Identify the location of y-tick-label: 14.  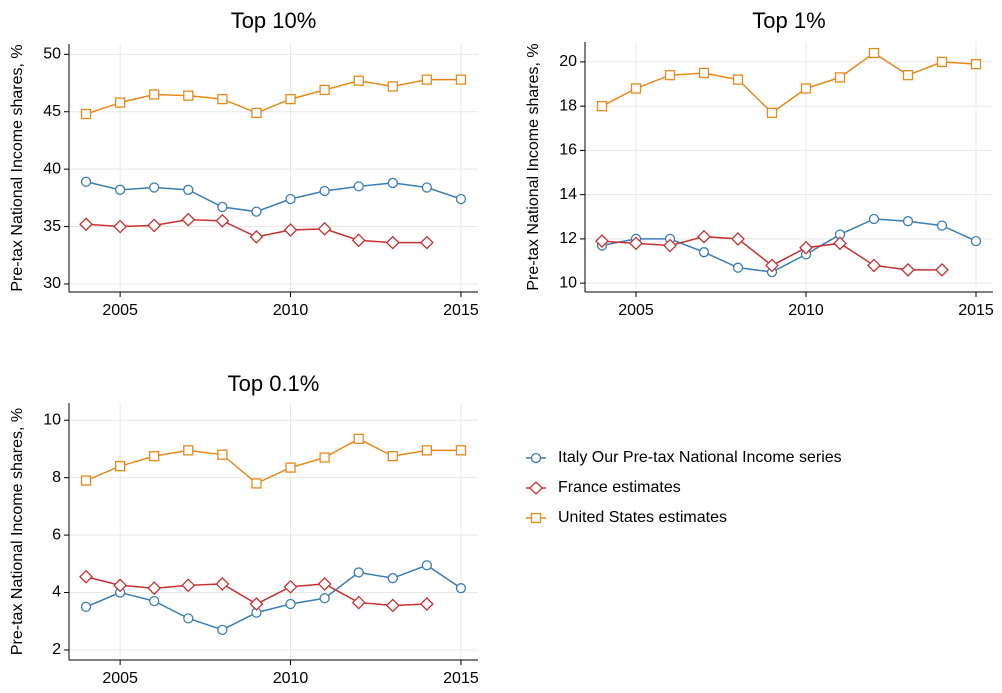
(568, 194).